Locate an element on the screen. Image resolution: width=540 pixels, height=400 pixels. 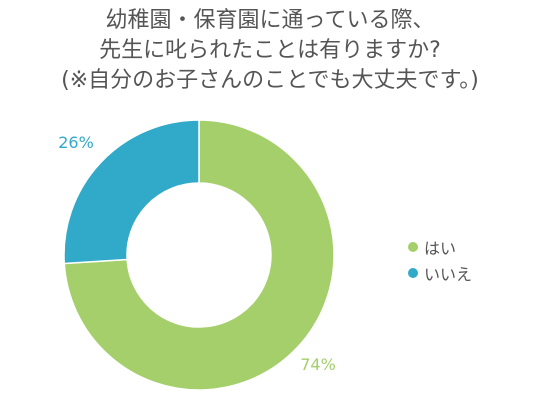
legend-label-yes: はい is located at coordinates (440, 248).